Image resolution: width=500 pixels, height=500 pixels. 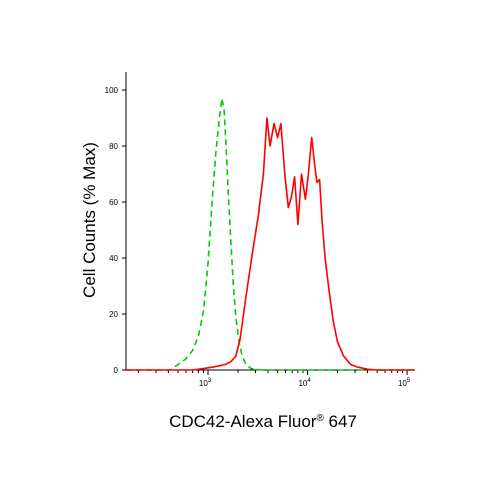 What do you see at coordinates (89, 220) in the screenshot?
I see `y-axis-title: Cell Counts (% Max)` at bounding box center [89, 220].